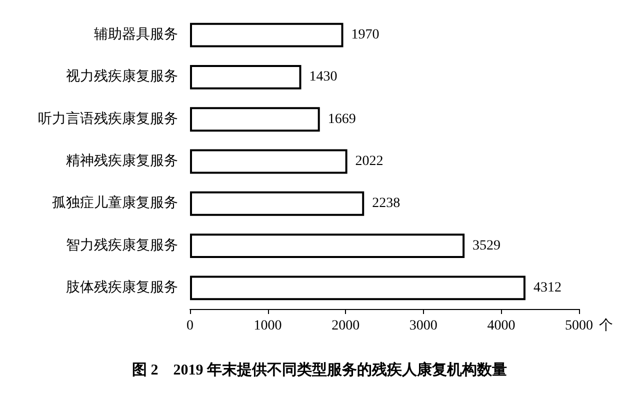  What do you see at coordinates (115, 203) in the screenshot?
I see `y-tick-label: 孤独症儿童康复服务` at bounding box center [115, 203].